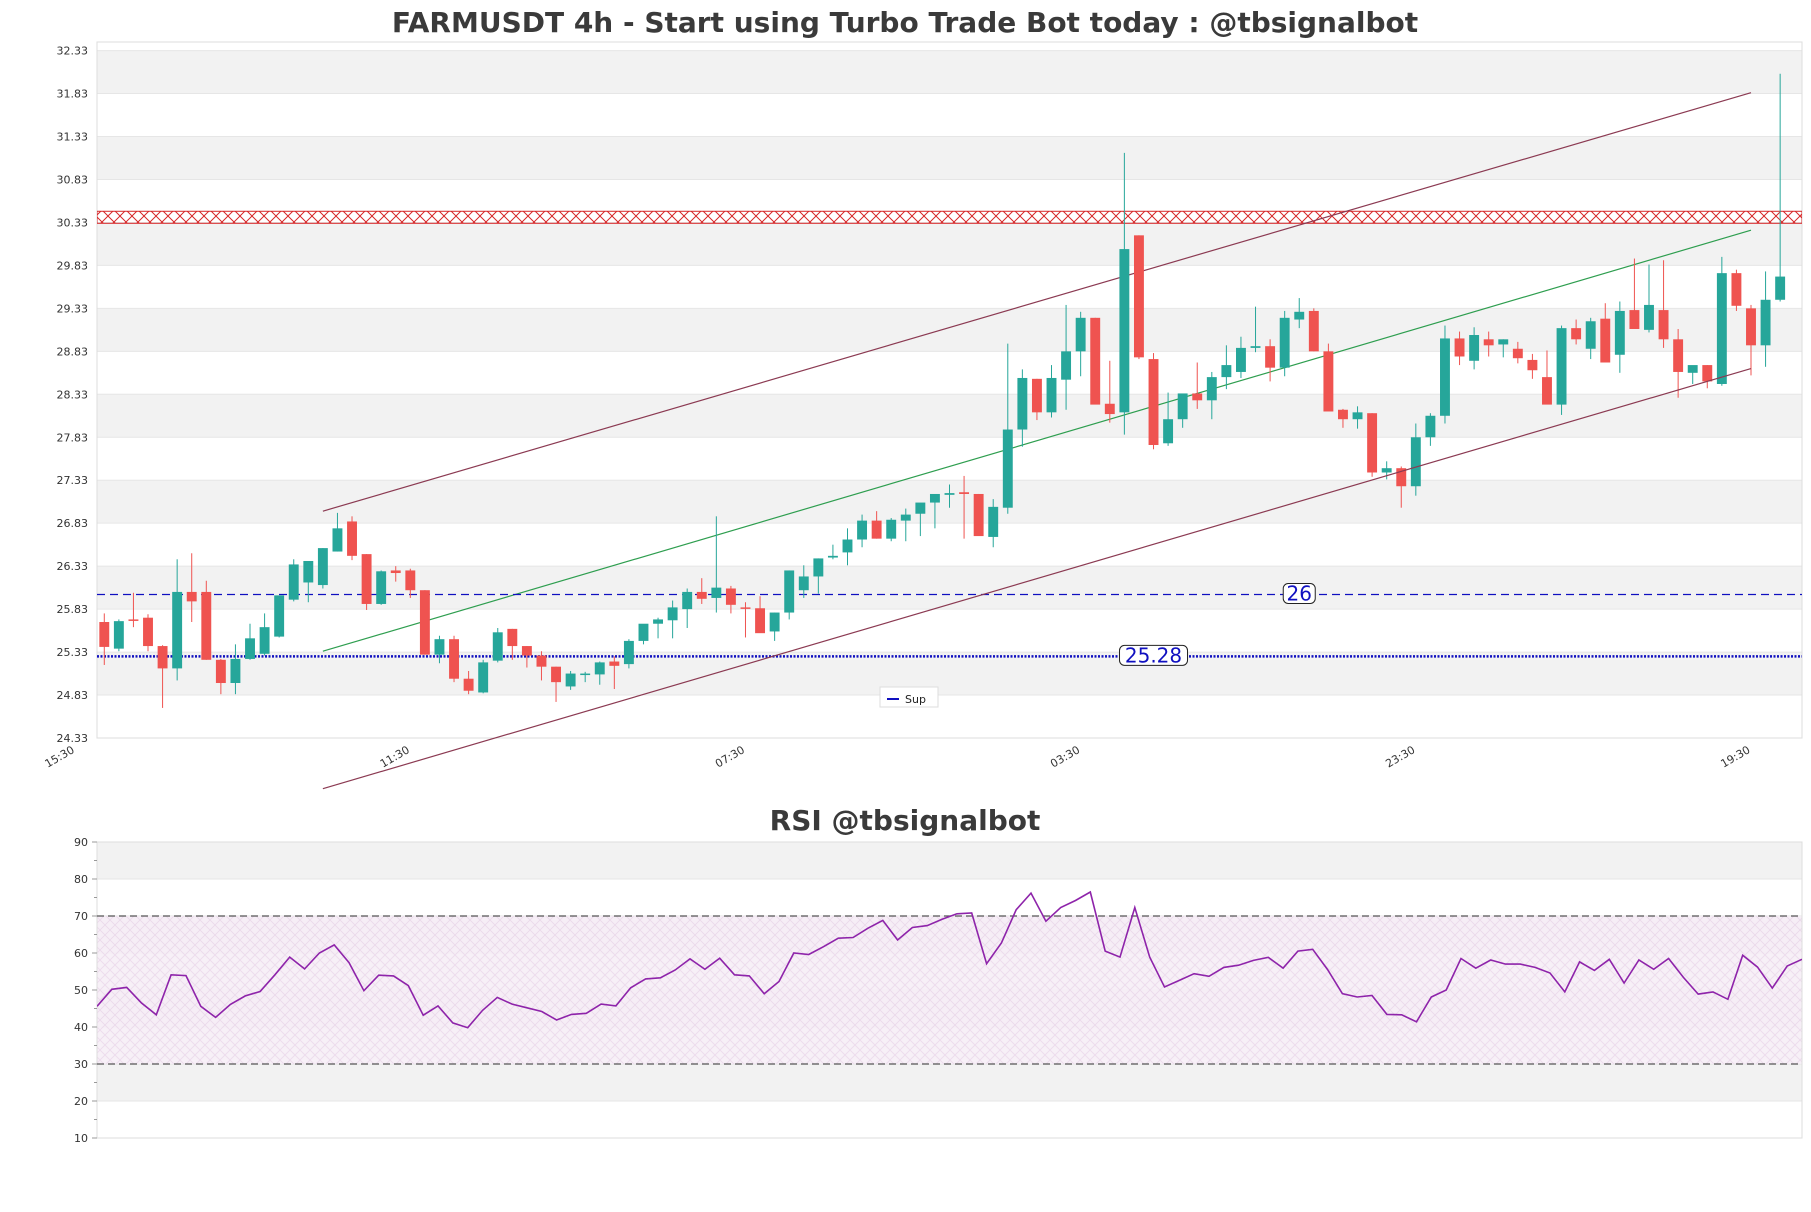 Image resolution: width=1811 pixels, height=1212 pixels. I want to click on price-y-tick-label: 28.83, so click(73, 351).